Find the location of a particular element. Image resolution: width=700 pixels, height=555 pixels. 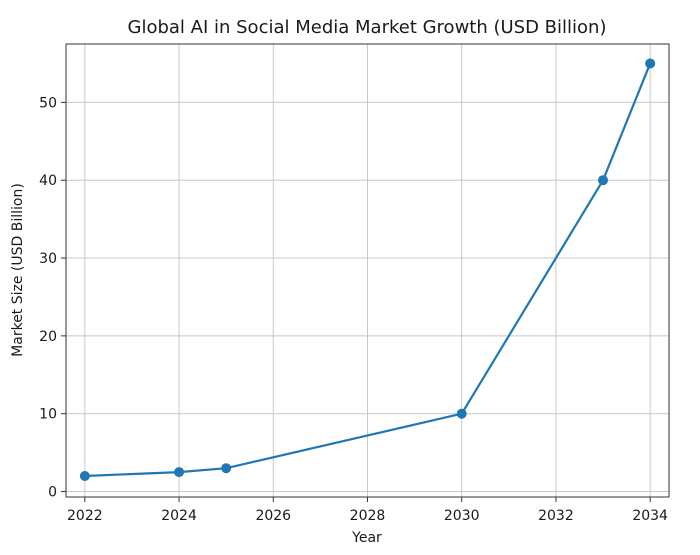

y-tick-label: 0 is located at coordinates (52, 493).